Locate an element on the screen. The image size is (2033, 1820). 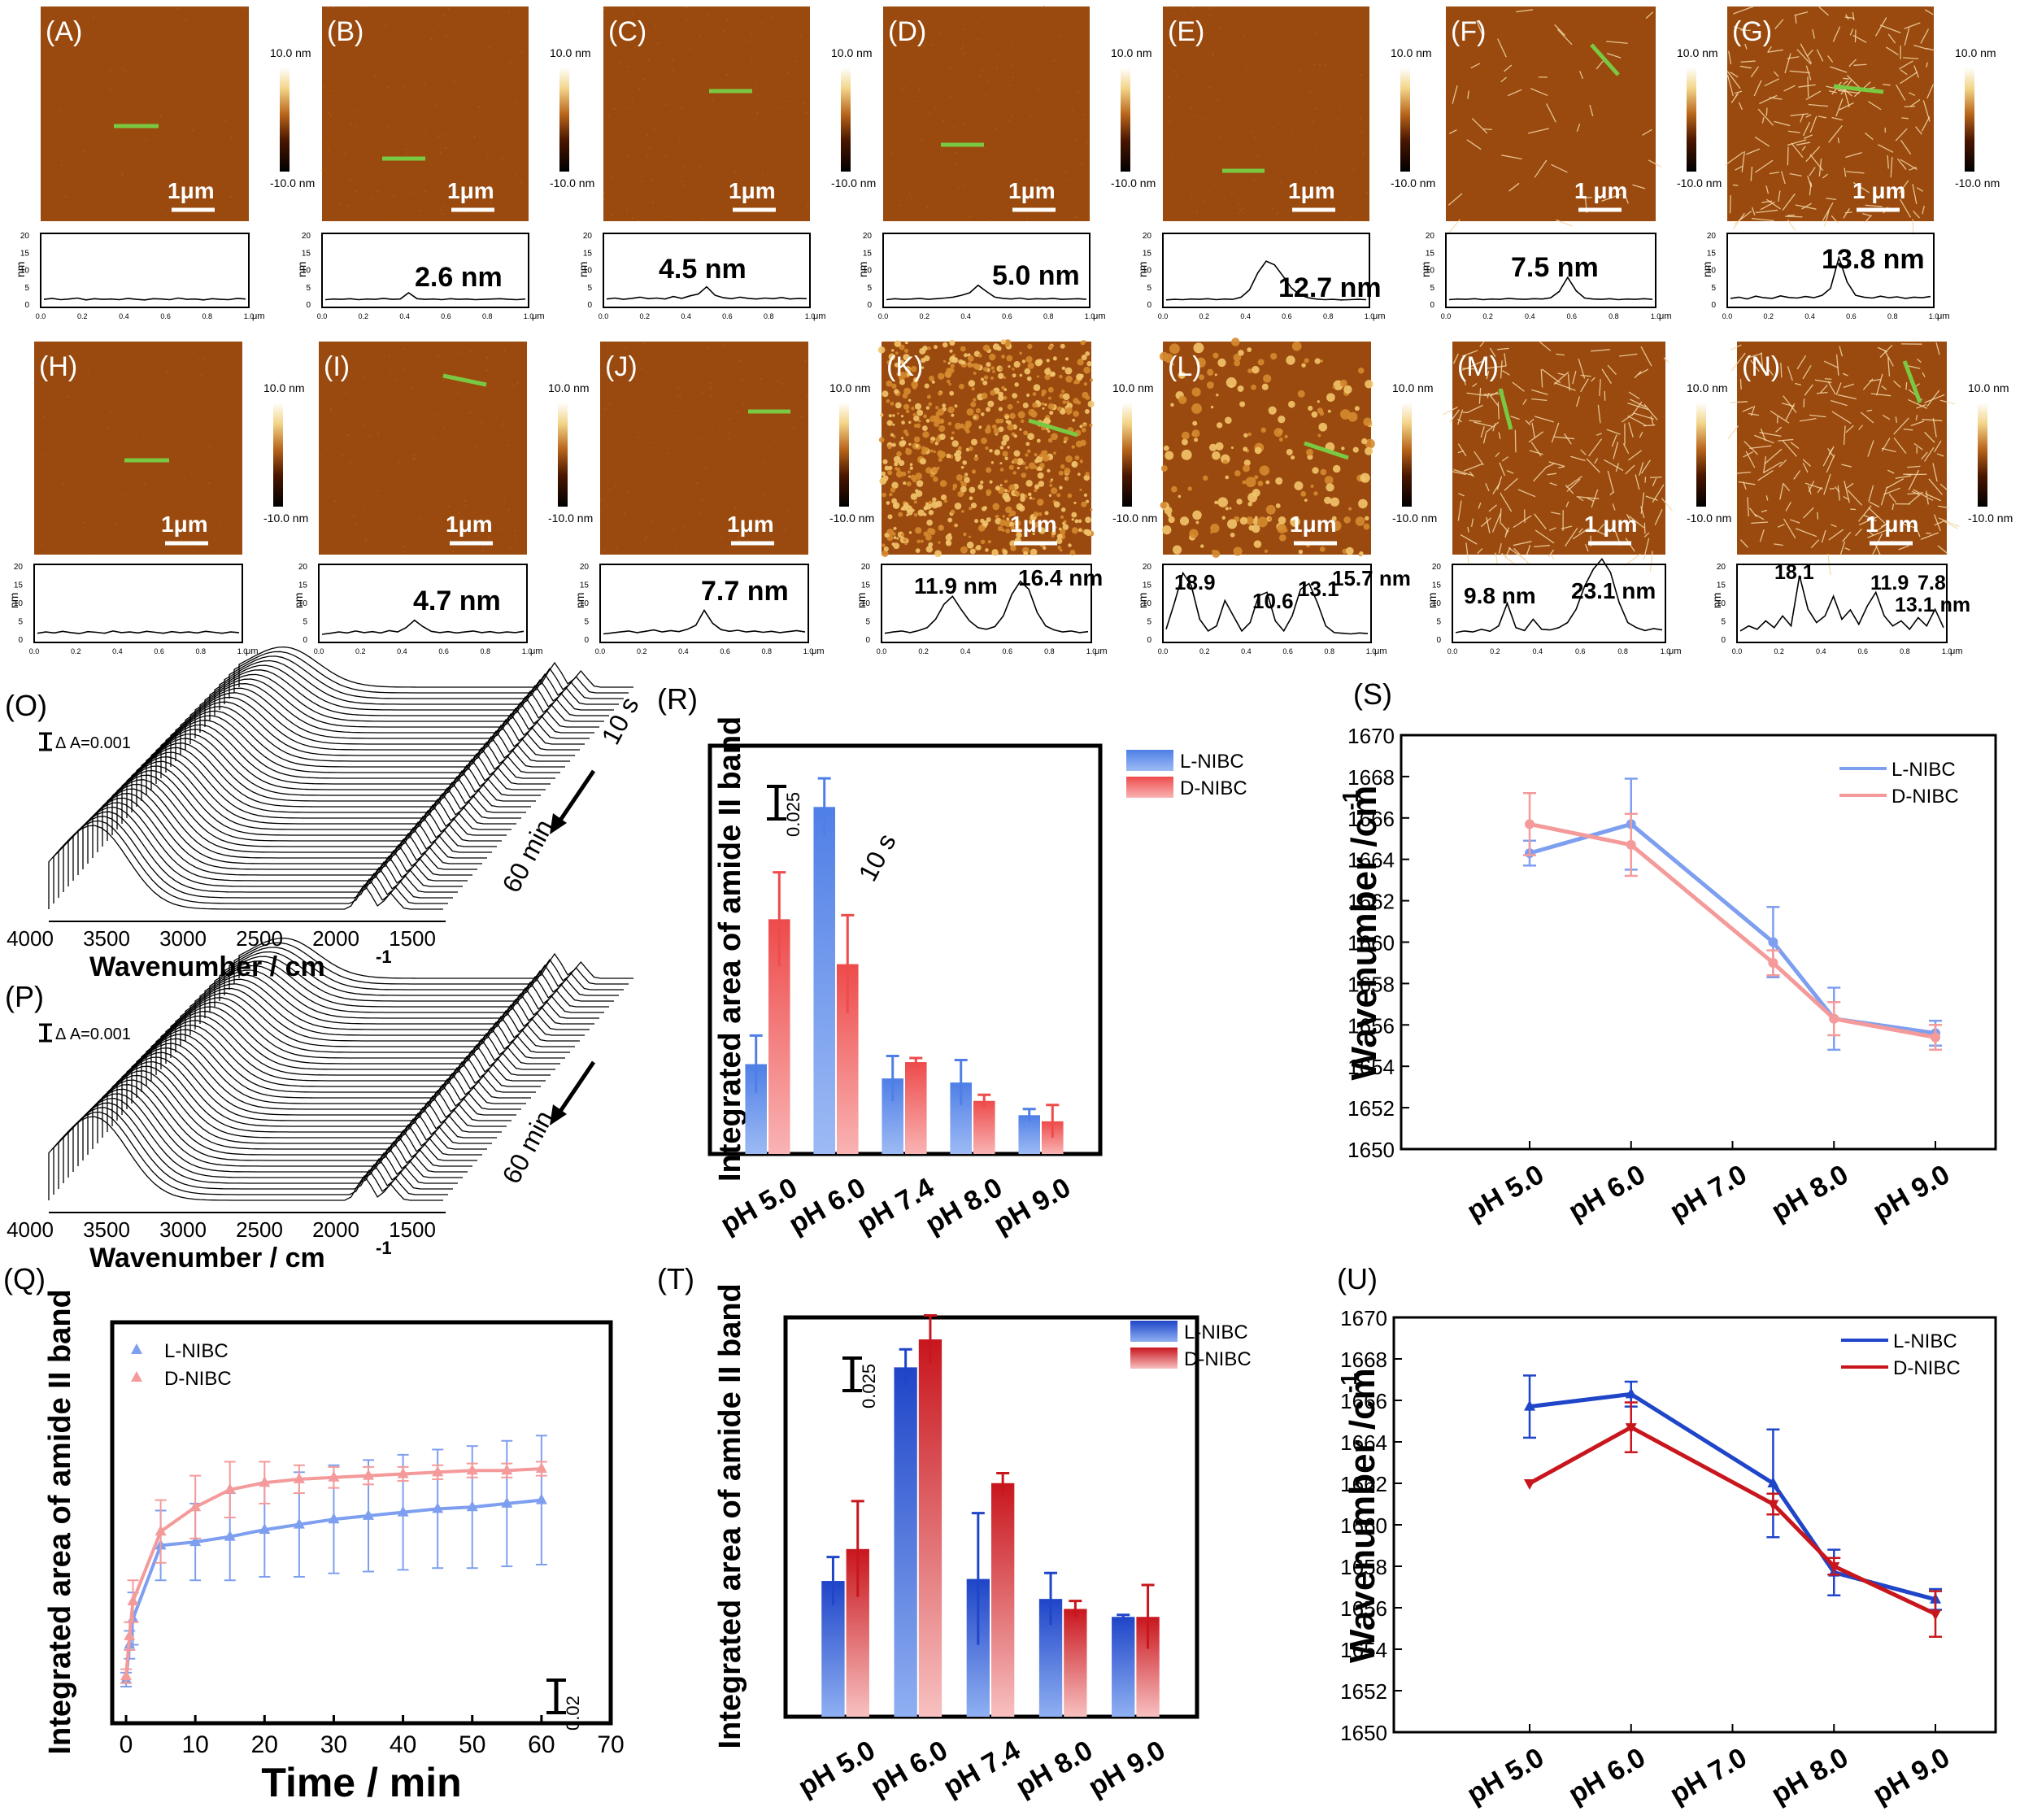
x-tick-label: pH 7.0 is located at coordinates (1708, 1776).